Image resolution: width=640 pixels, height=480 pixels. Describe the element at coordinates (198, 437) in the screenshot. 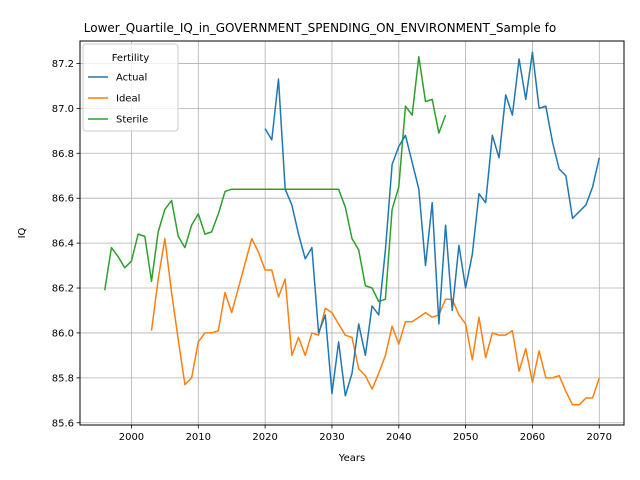

I see `x-tick-label: 2010` at that location.